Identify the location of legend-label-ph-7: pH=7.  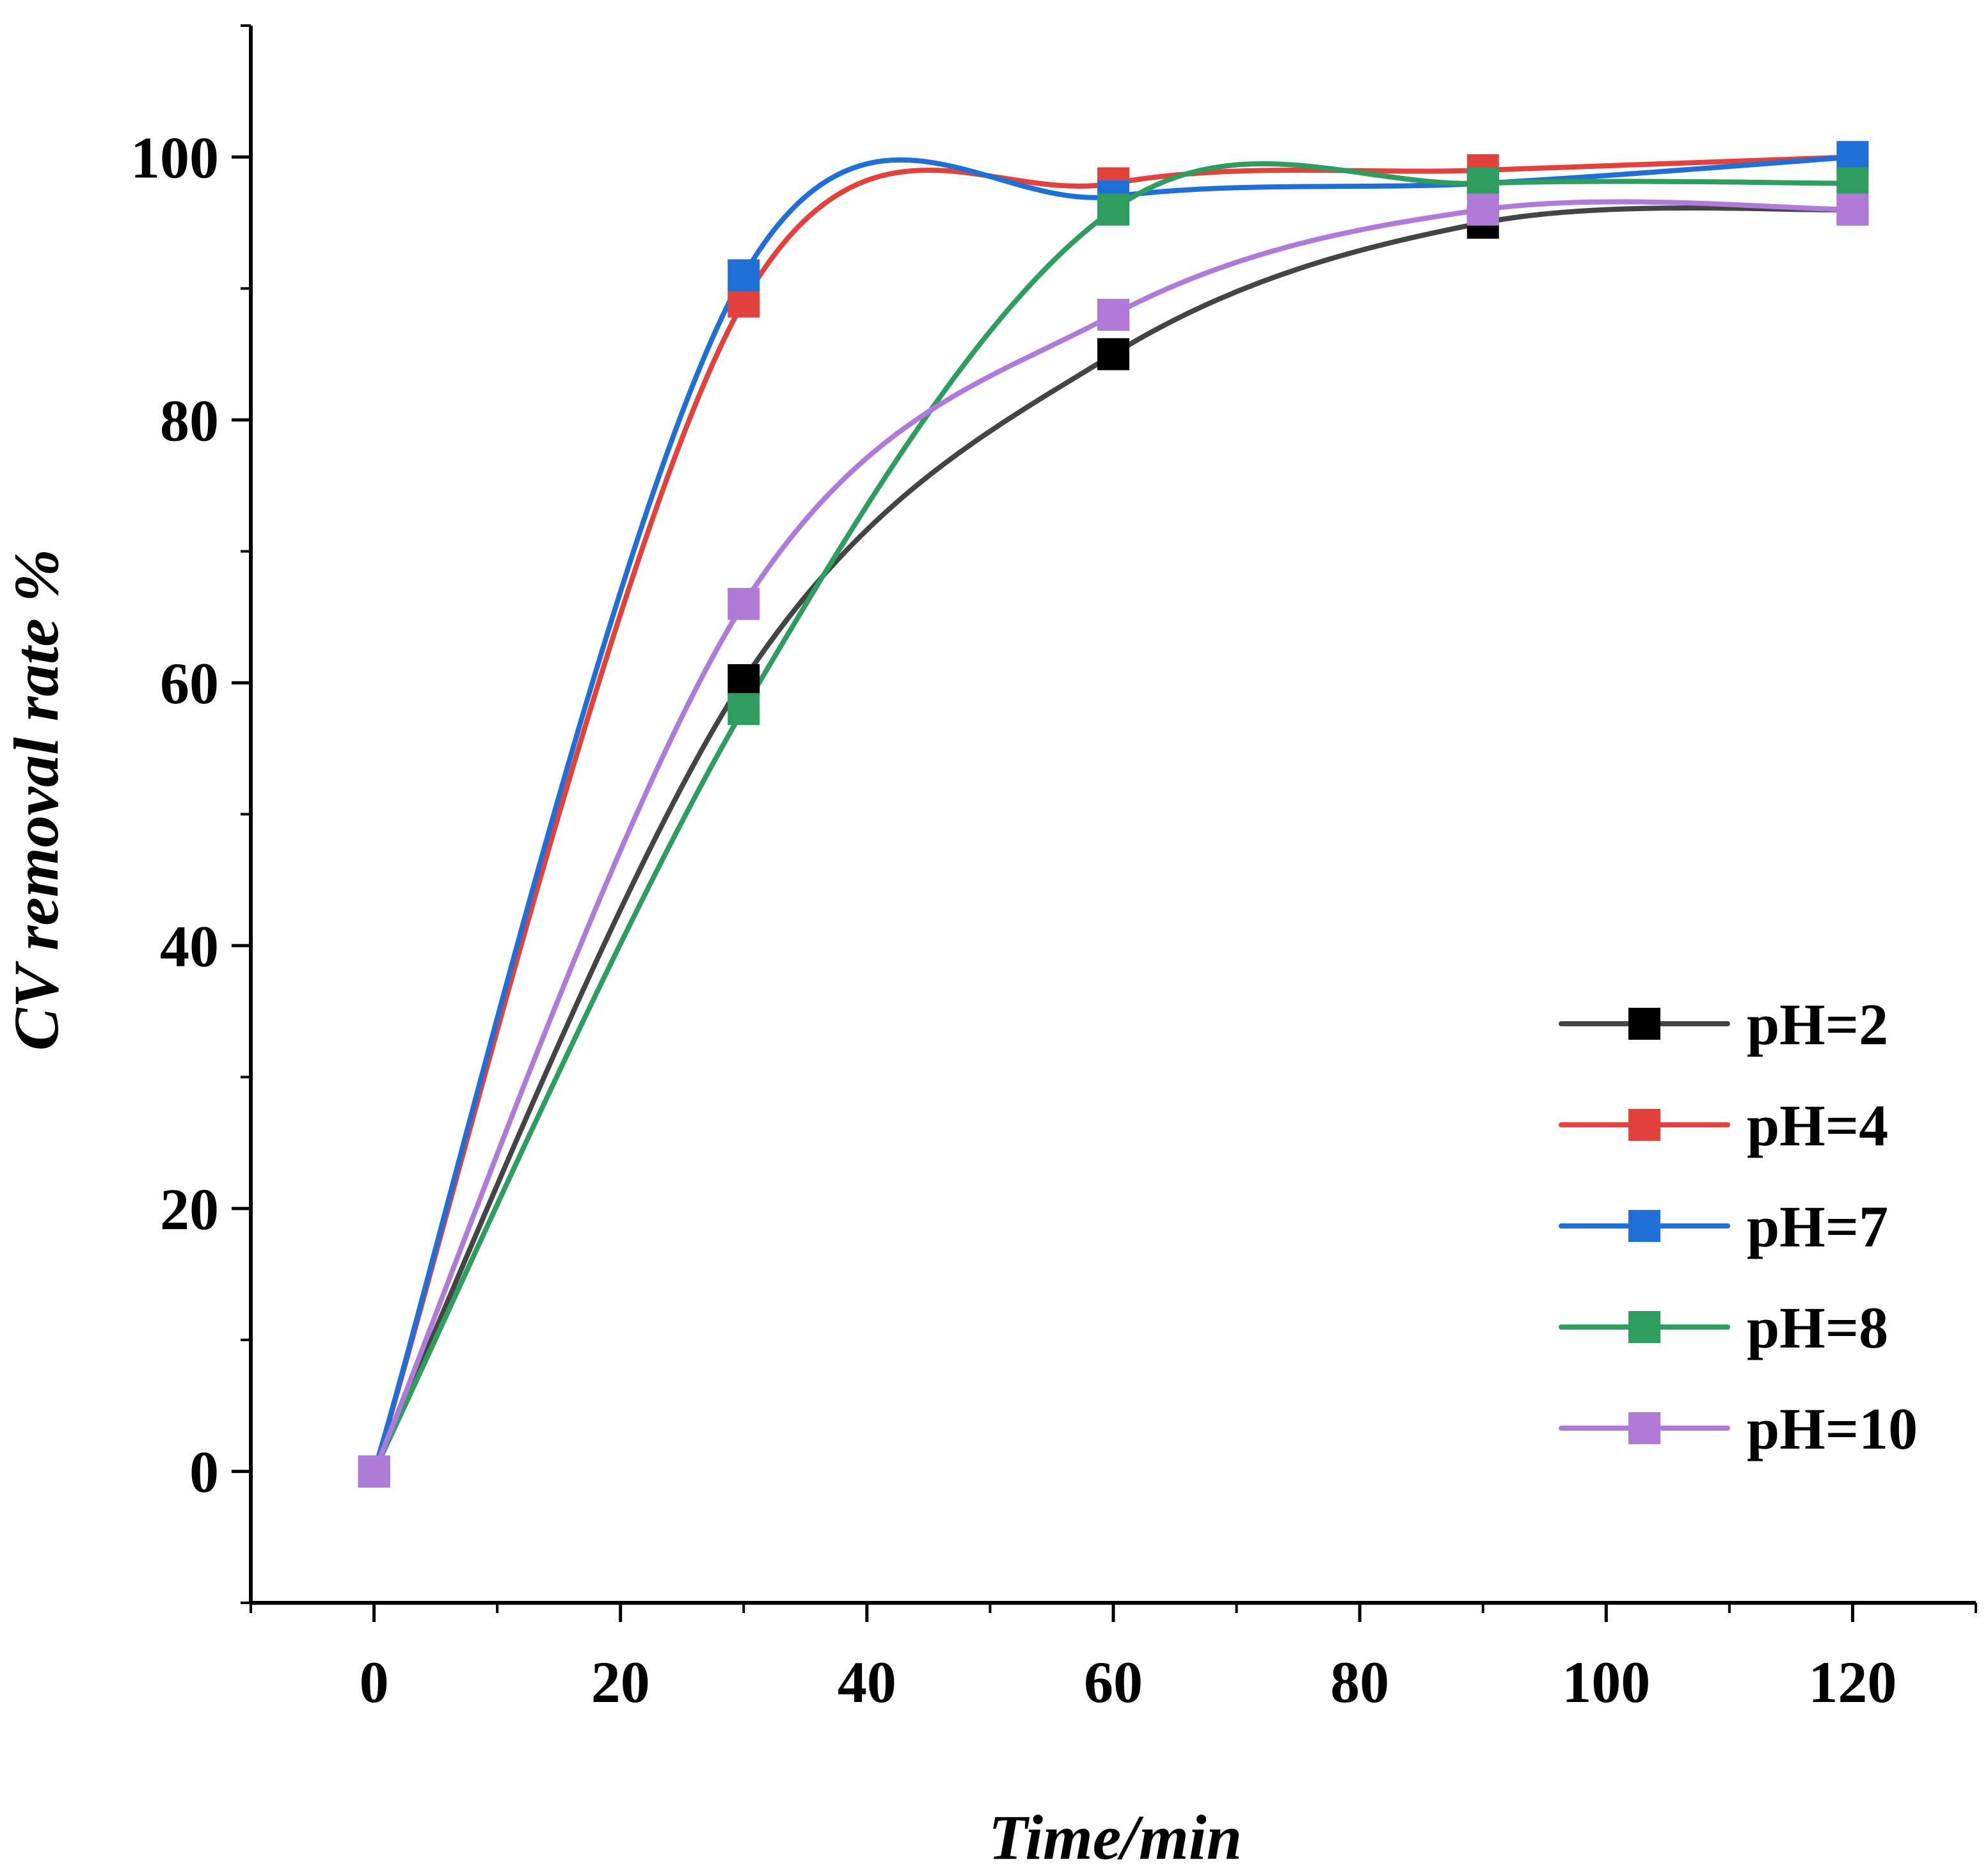
(1817, 1226).